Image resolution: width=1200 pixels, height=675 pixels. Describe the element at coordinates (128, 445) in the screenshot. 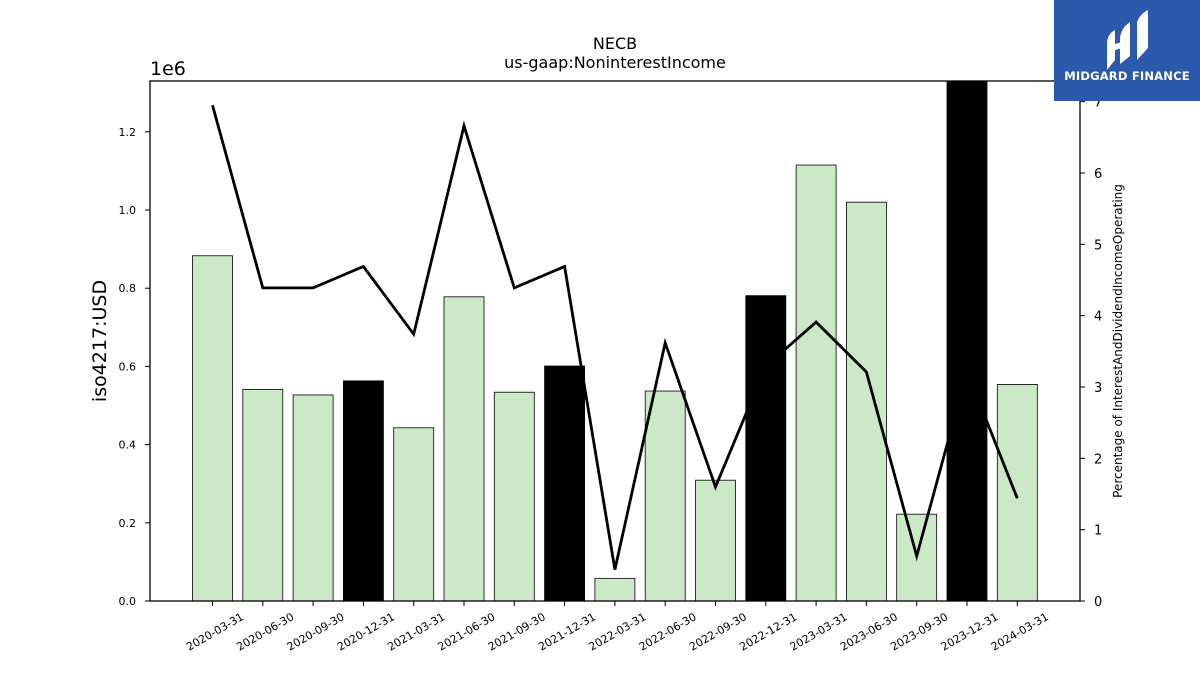

I see `y-tick-label: 0.4` at that location.